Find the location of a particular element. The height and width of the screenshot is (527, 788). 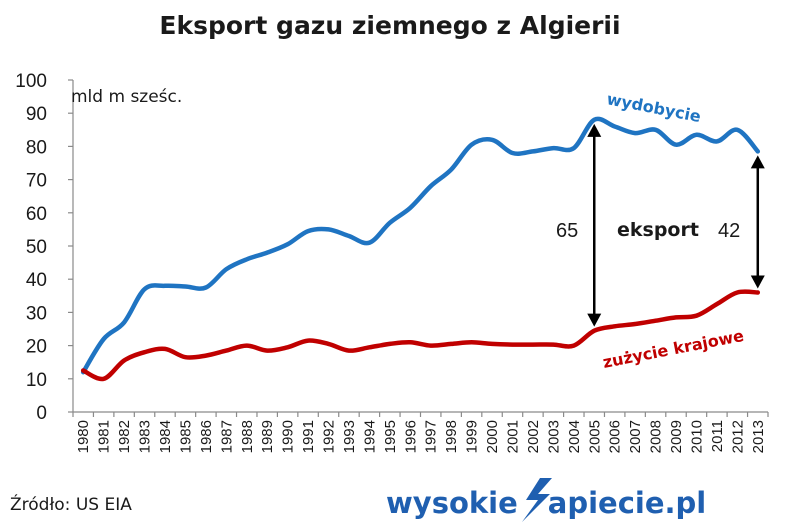

y-tick-label: 90 is located at coordinates (36, 114).